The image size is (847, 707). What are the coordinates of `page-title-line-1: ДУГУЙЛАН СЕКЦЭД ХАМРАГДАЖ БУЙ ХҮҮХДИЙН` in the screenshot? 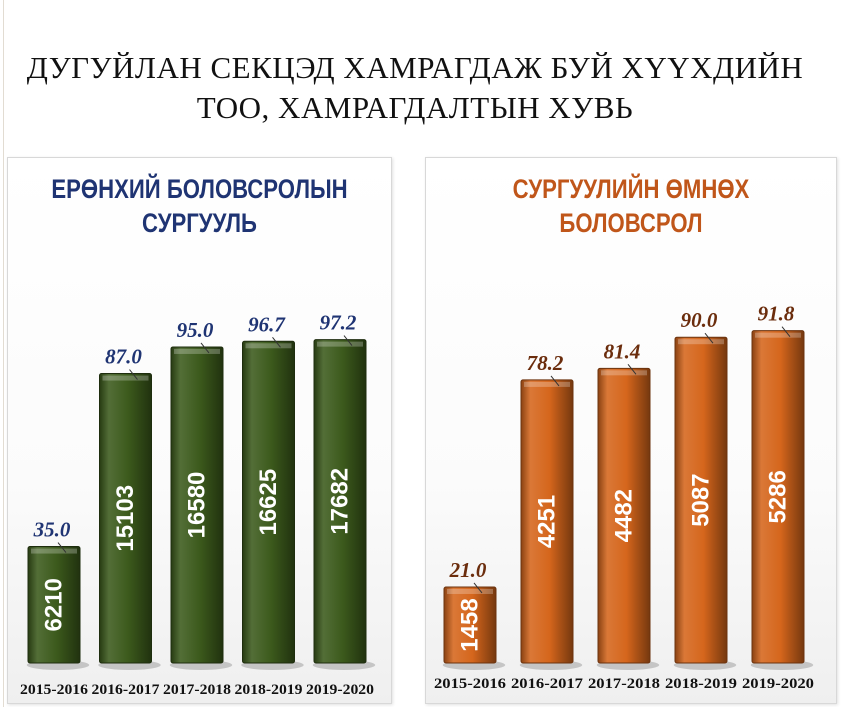 It's located at (415, 67).